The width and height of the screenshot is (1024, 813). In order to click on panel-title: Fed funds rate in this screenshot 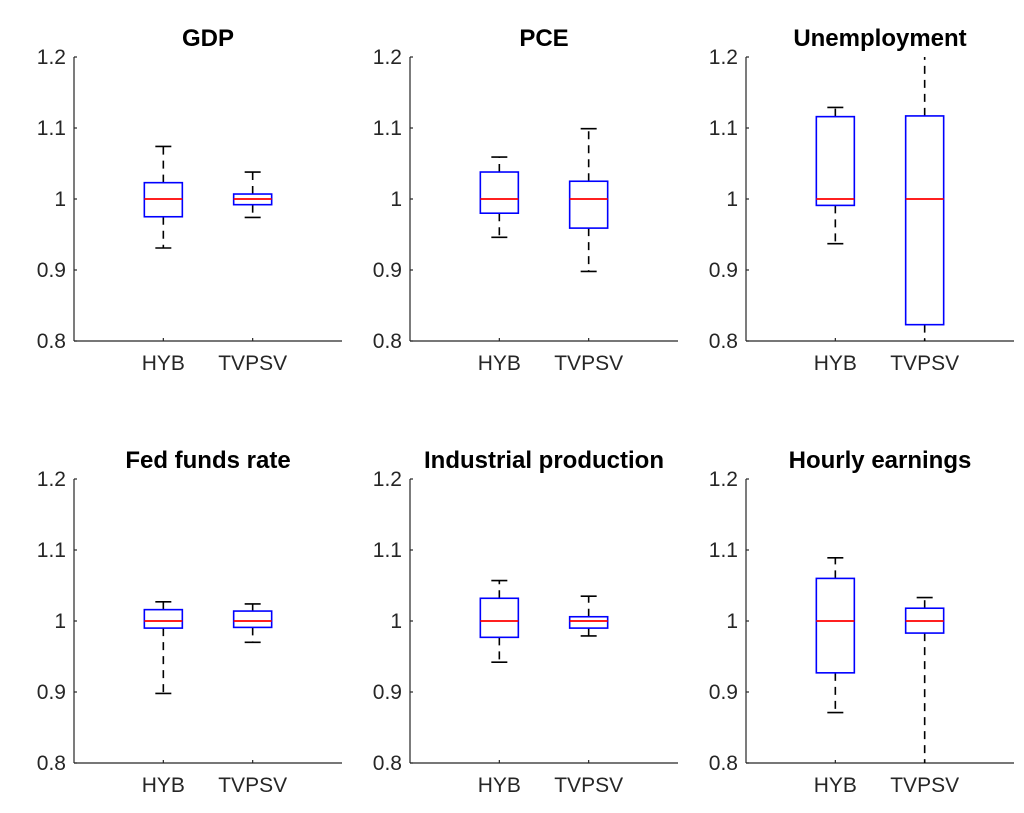, I will do `click(207, 460)`.